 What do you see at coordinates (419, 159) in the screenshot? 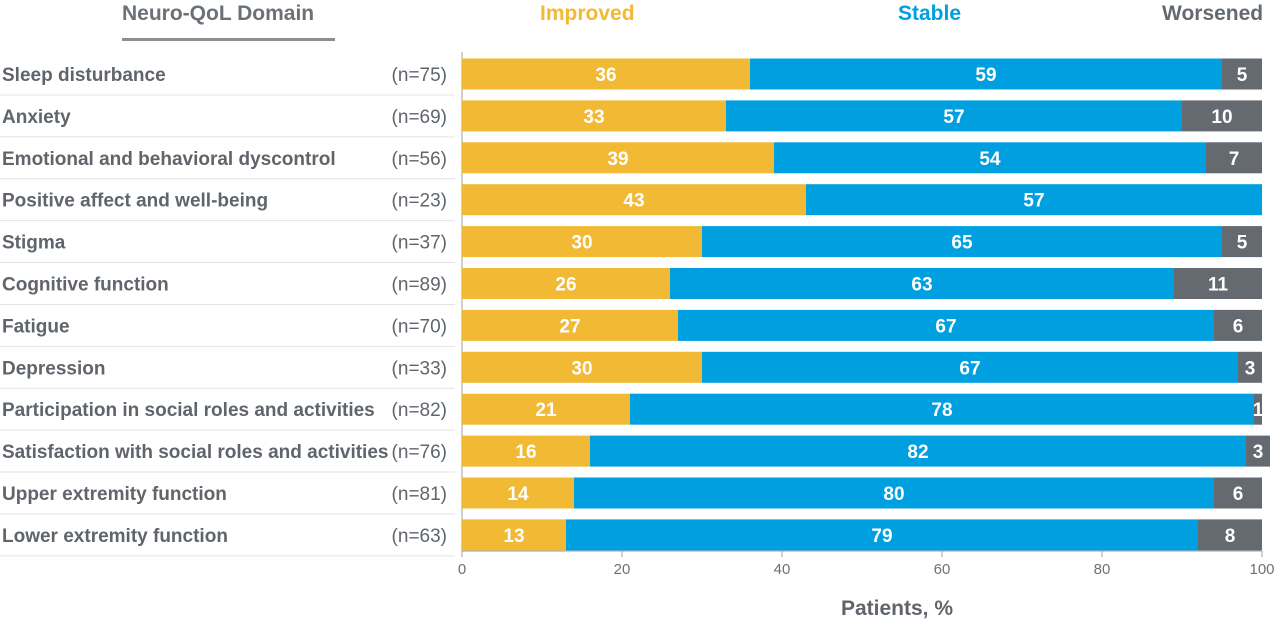
I see `n-label: (n=56)` at bounding box center [419, 159].